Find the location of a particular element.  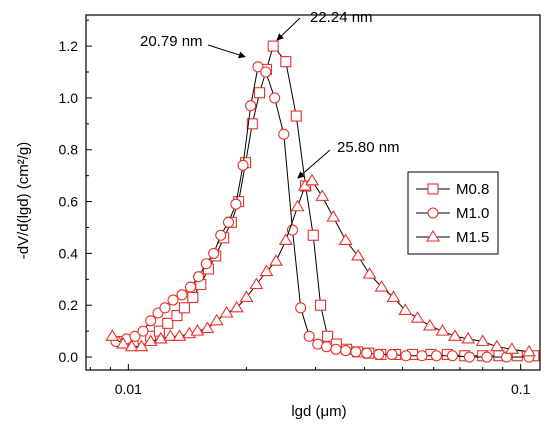

annotation-label: 22.24 nm is located at coordinates (341, 17).